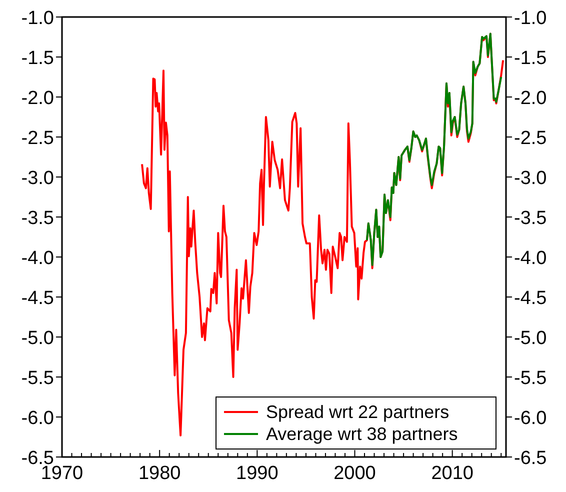 The height and width of the screenshot is (492, 566). I want to click on y-tick-label: -6.0, so click(37, 418).